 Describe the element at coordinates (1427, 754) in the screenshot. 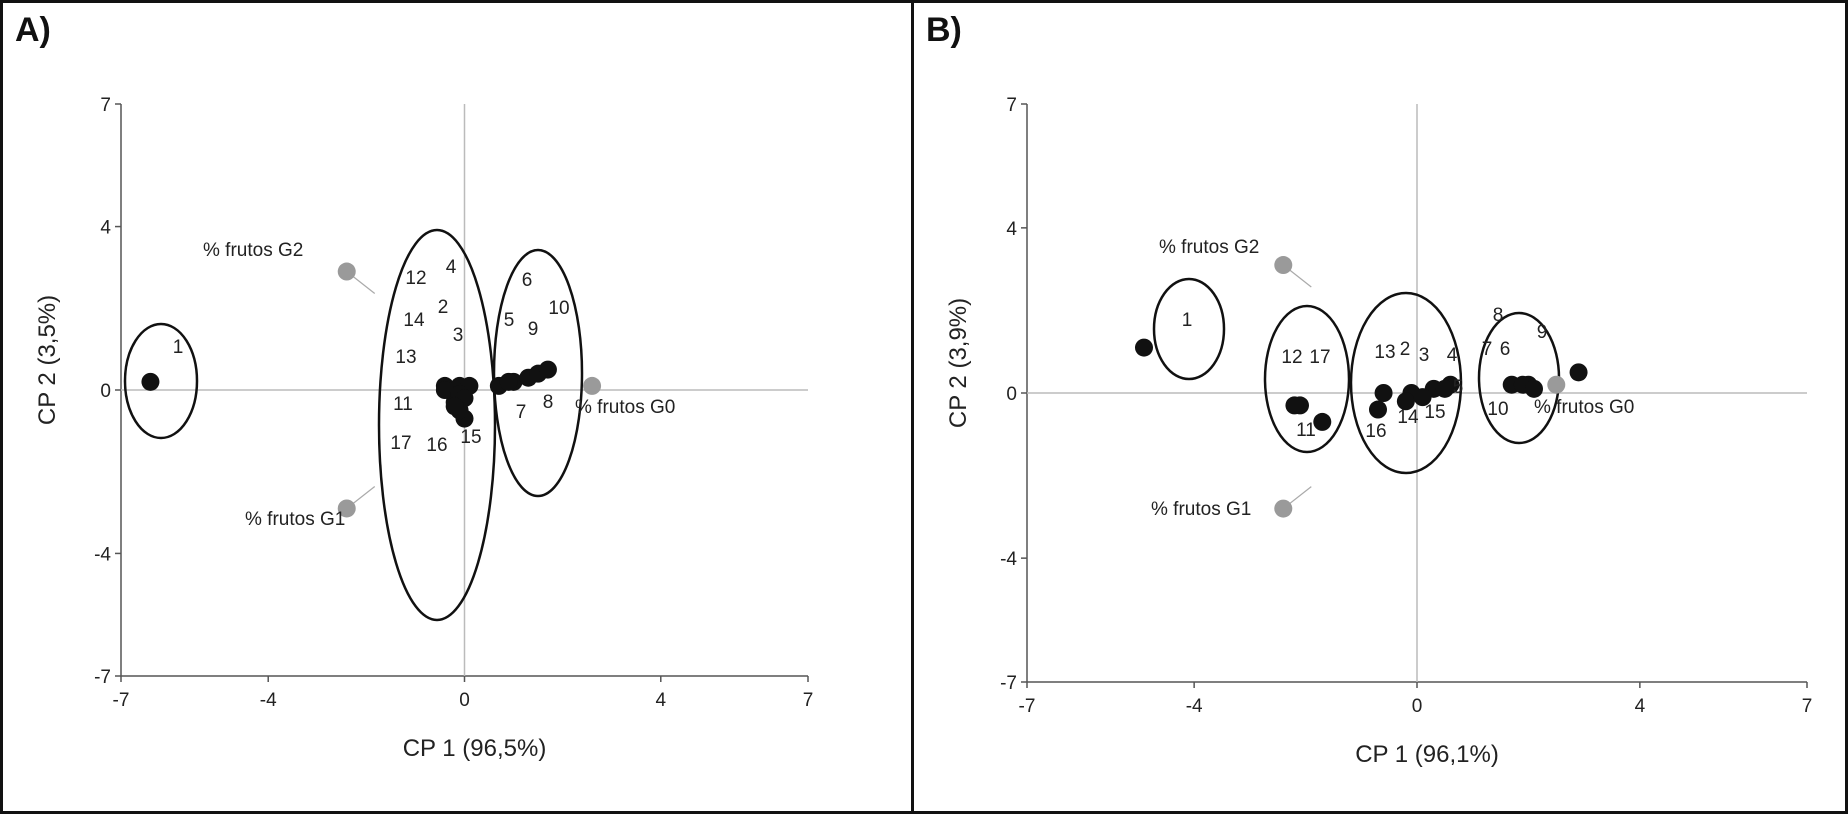

I see `x-axis-label: CP 1 (96,1%)` at that location.